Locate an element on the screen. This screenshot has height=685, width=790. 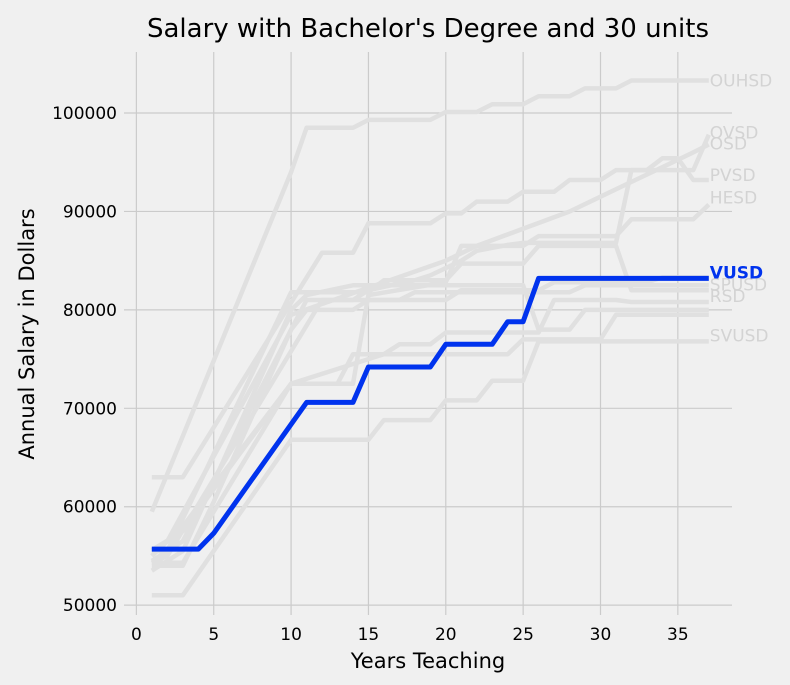
series-label: RSD is located at coordinates (728, 297).